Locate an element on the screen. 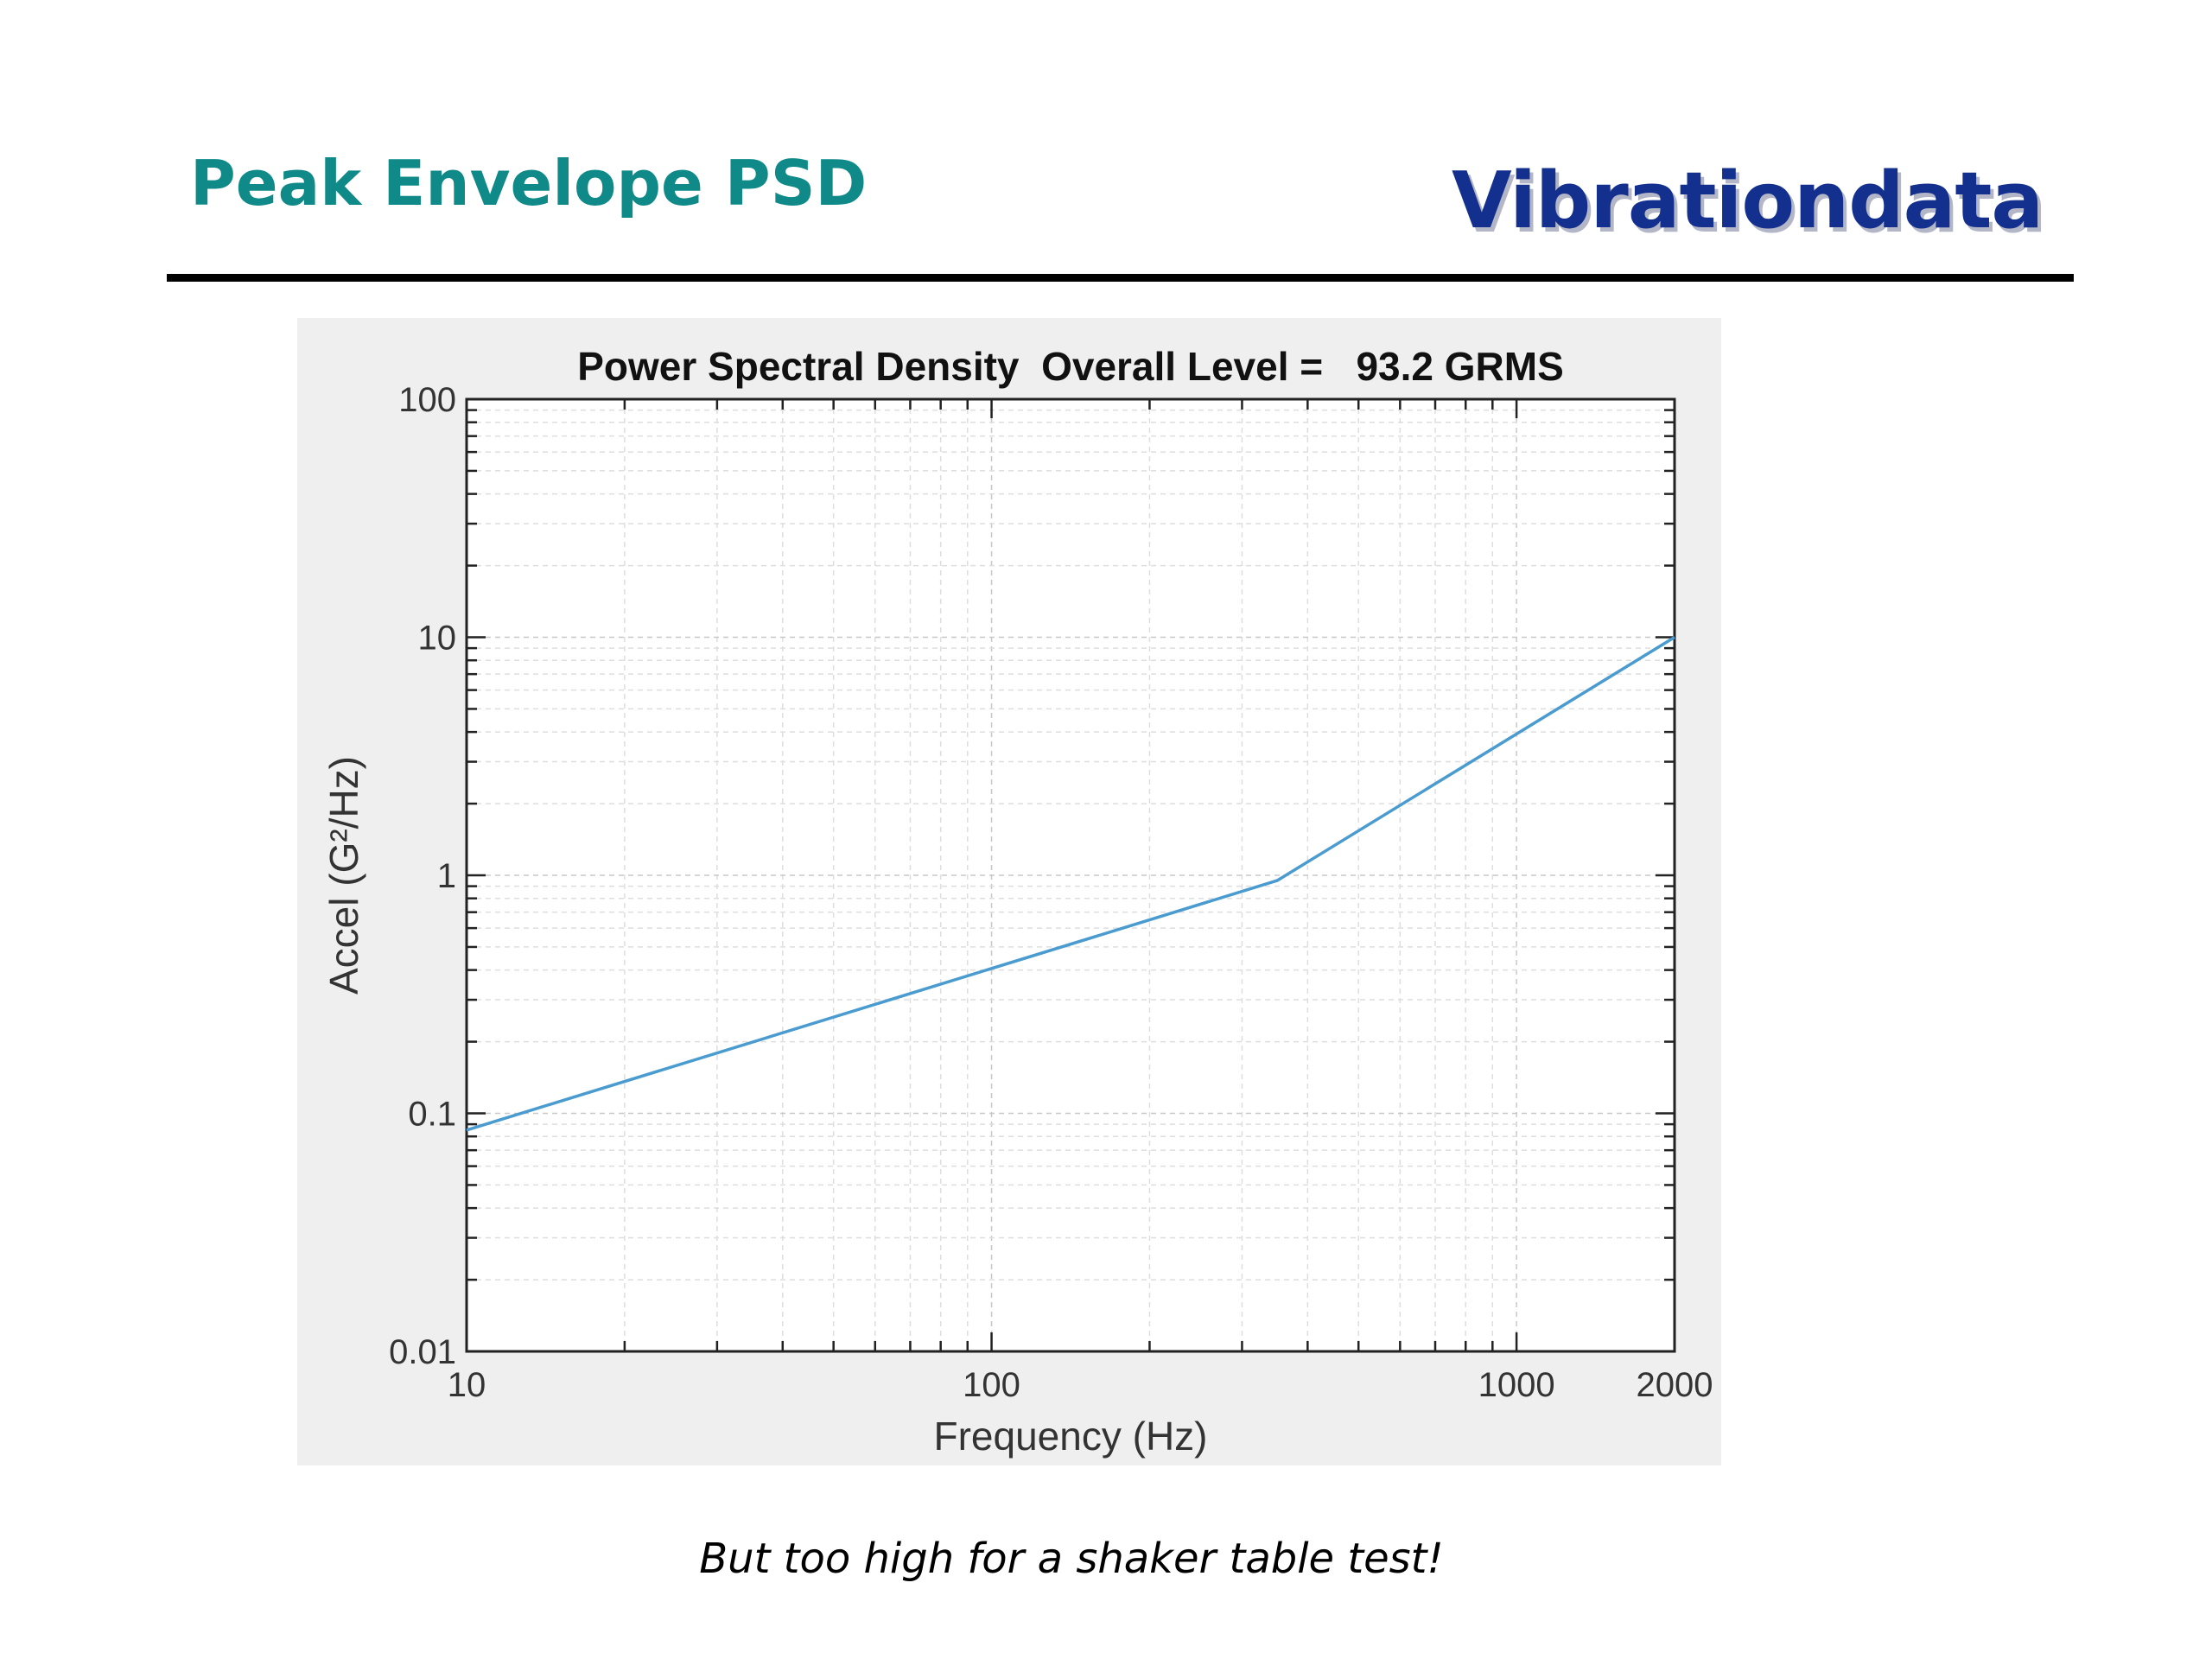 This screenshot has width=2212, height=1659. slide-title: Peak Envelope PSD is located at coordinates (529, 183).